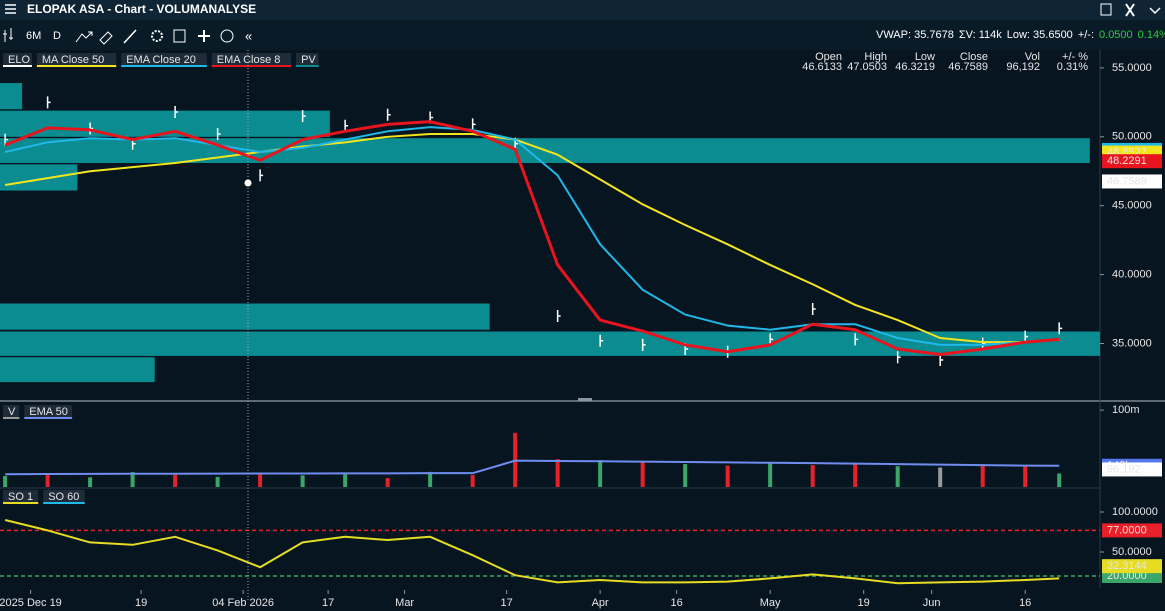 This screenshot has width=1165, height=611. What do you see at coordinates (1127, 566) in the screenshot?
I see `value-tag: 32.3144` at bounding box center [1127, 566].